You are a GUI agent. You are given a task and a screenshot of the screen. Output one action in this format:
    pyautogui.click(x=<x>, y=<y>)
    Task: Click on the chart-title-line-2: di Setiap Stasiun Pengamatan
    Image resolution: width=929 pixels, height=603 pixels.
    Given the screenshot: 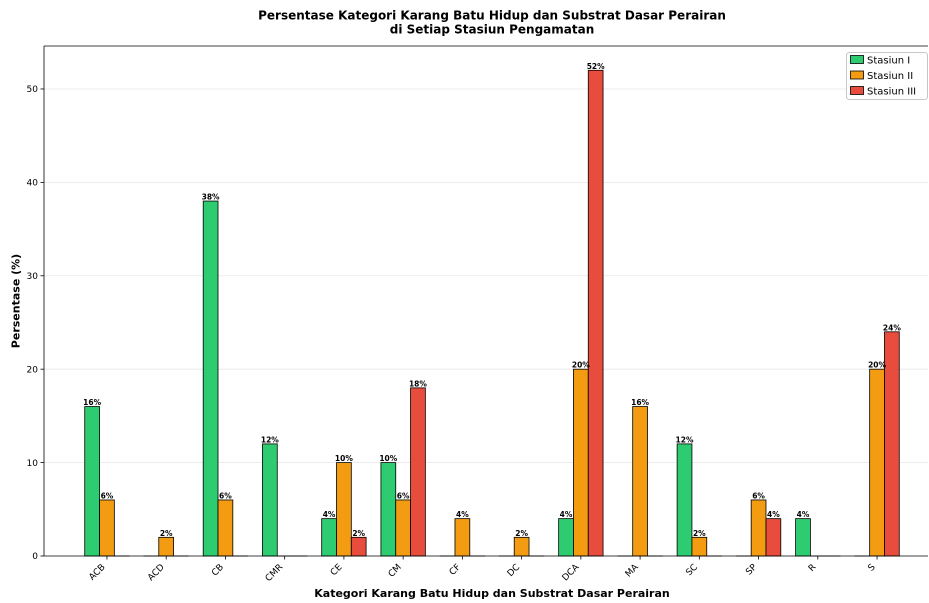 What is the action you would take?
    pyautogui.click(x=492, y=30)
    